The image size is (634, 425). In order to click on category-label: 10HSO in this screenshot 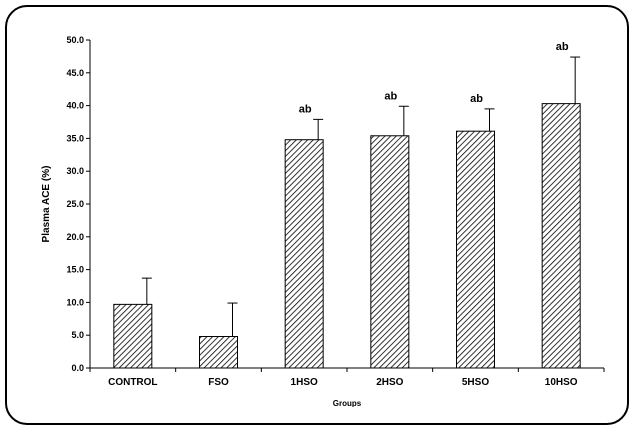, I will do `click(561, 382)`.